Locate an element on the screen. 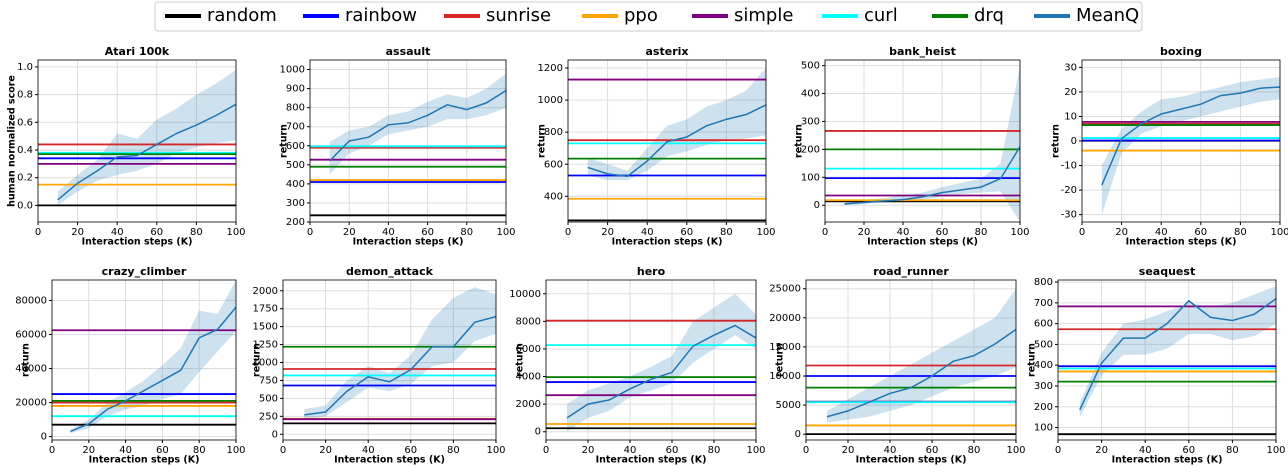  y-tick-label: 750 is located at coordinates (268, 380).